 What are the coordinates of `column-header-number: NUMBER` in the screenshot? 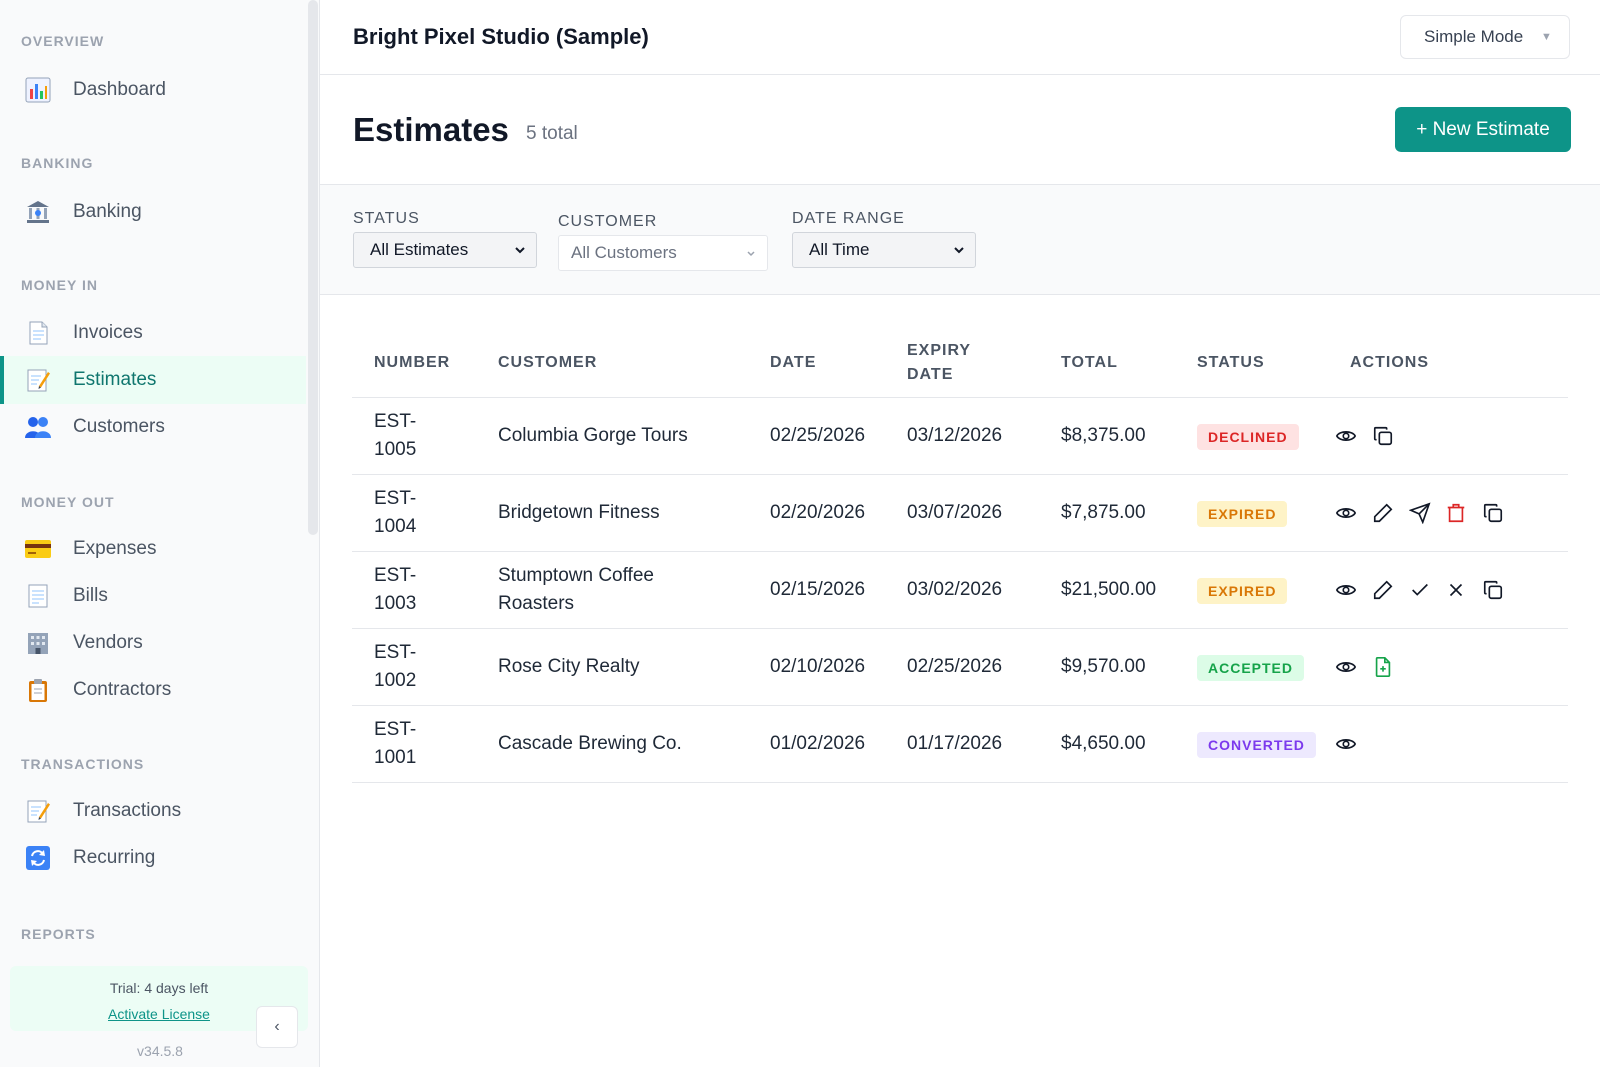 It's located at (412, 362).